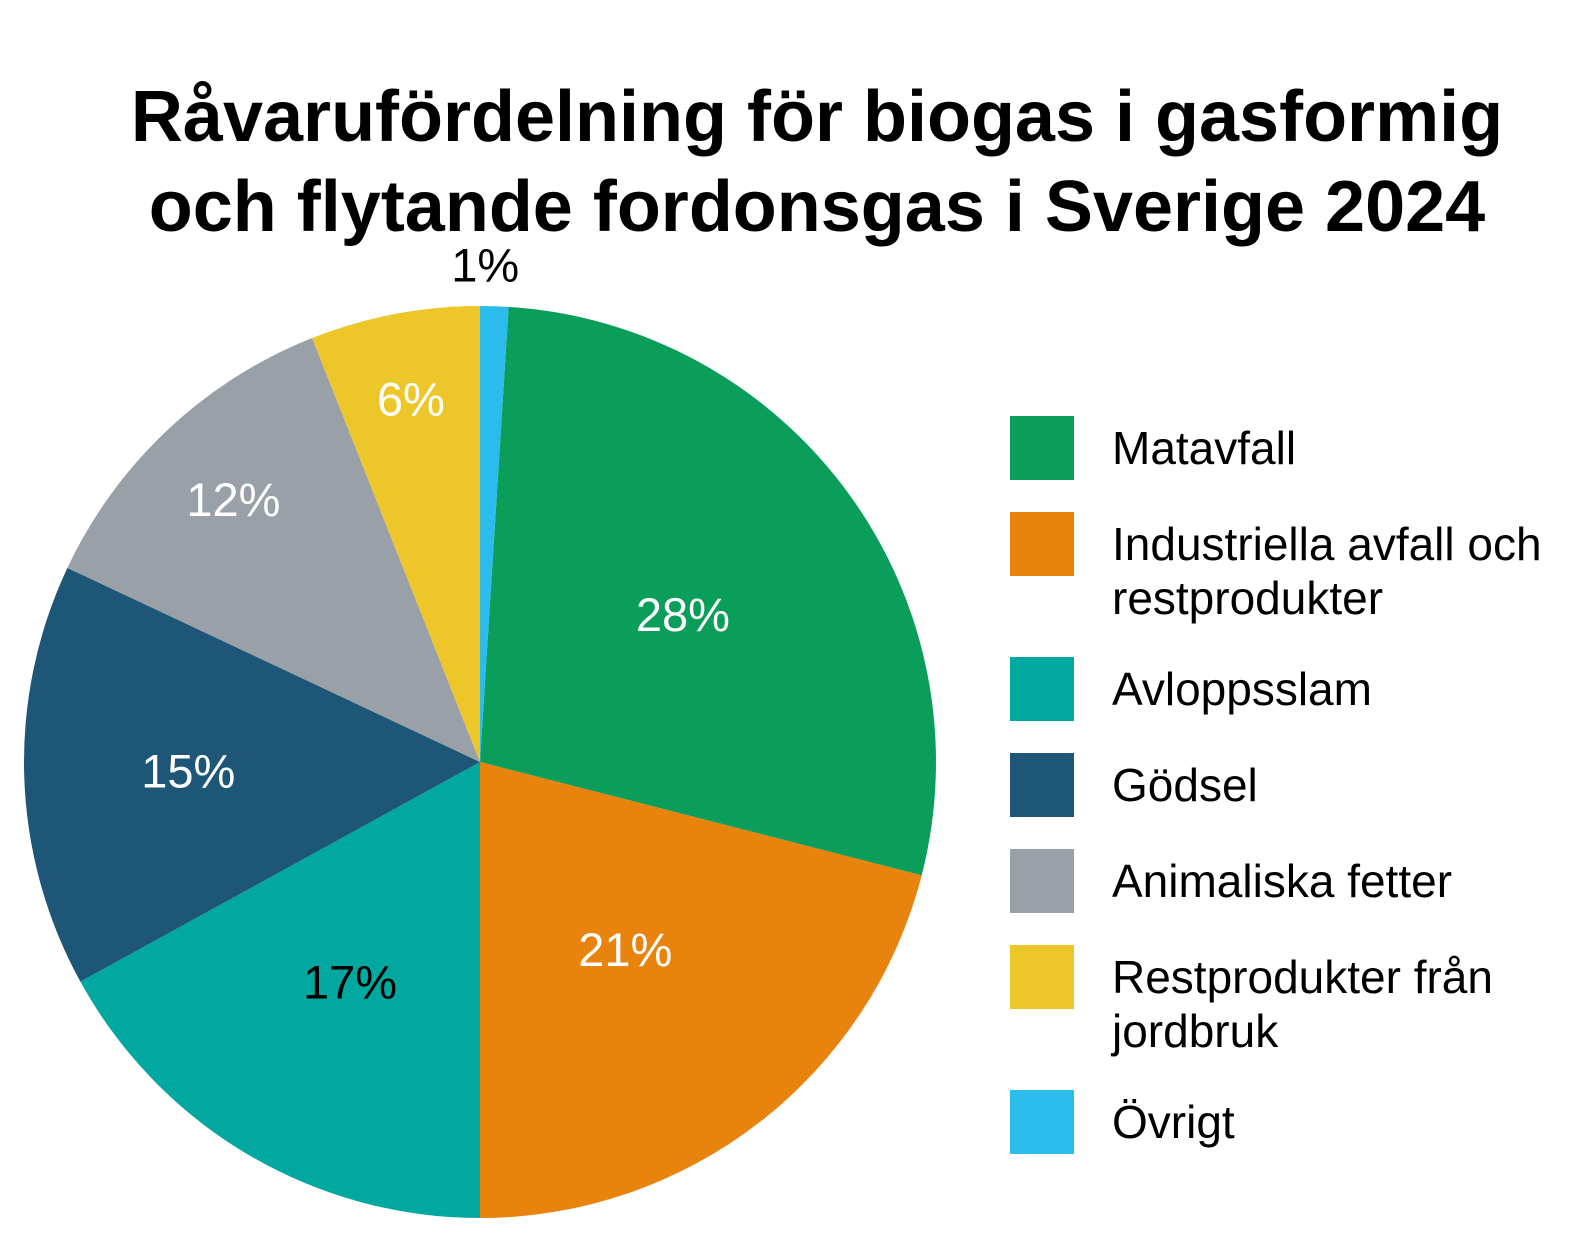 The height and width of the screenshot is (1254, 1592). I want to click on legend-item-matavfall: Matavfall, so click(1276, 448).